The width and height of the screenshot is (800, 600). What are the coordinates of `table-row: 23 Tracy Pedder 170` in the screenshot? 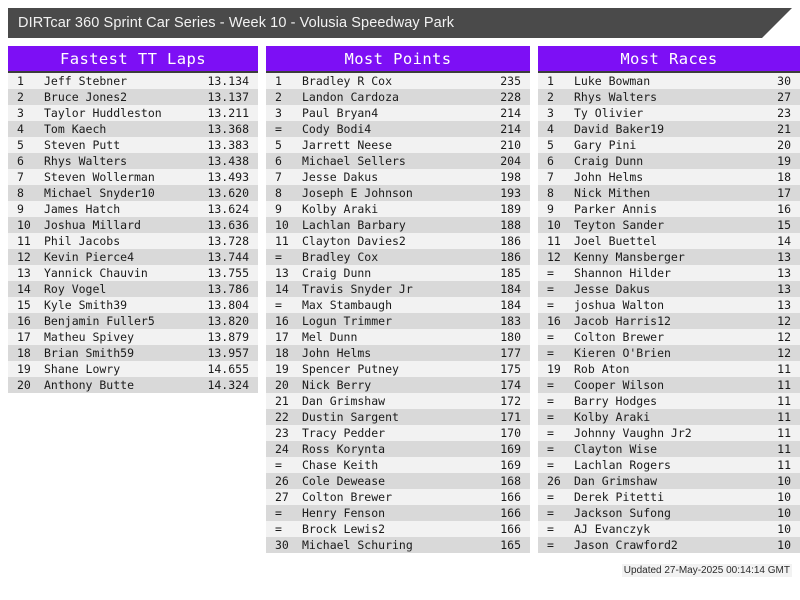 It's located at (398, 433).